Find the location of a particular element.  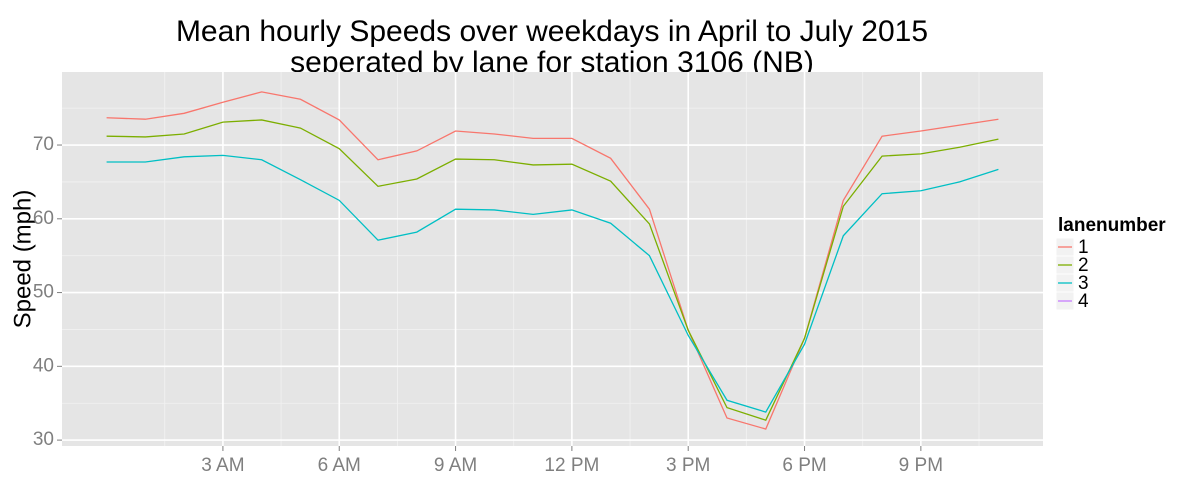

legend-label: 3 is located at coordinates (1083, 283).